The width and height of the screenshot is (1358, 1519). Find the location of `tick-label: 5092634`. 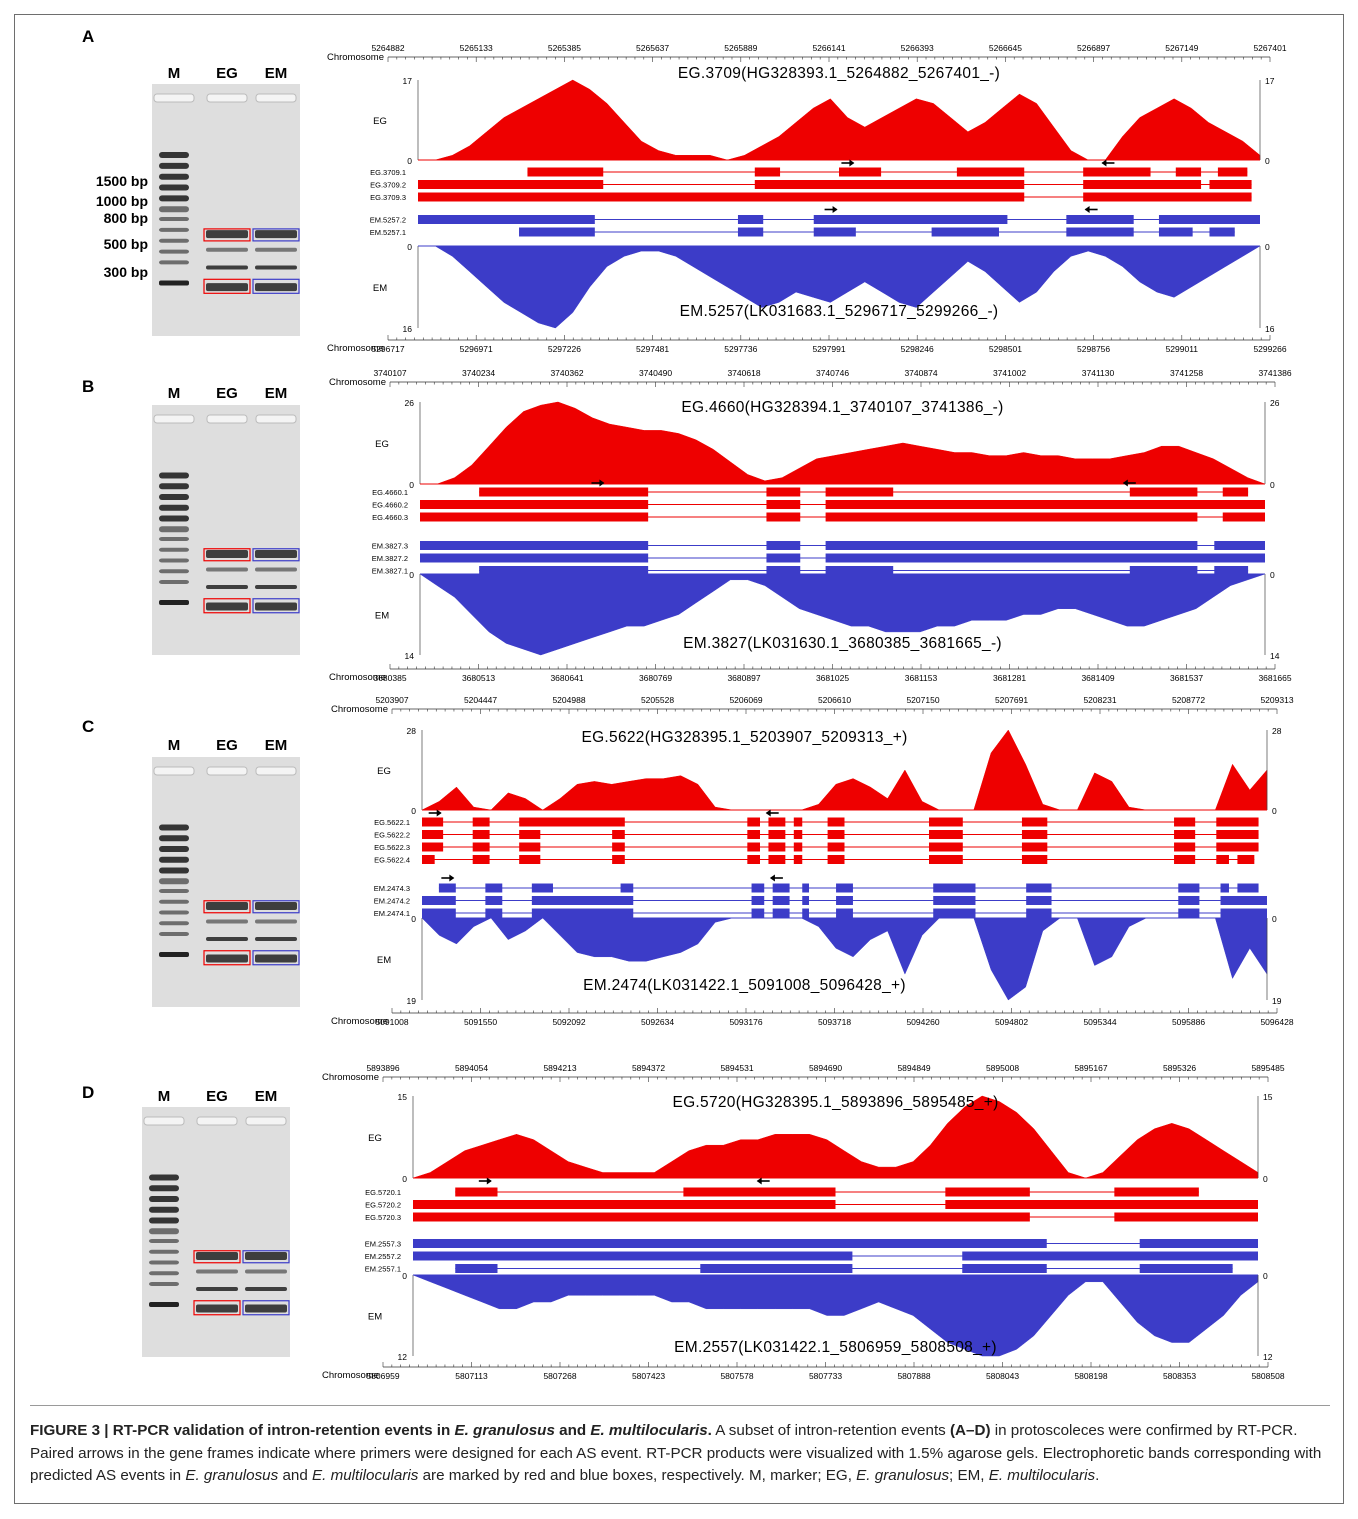

tick-label: 5092634 is located at coordinates (657, 1022).